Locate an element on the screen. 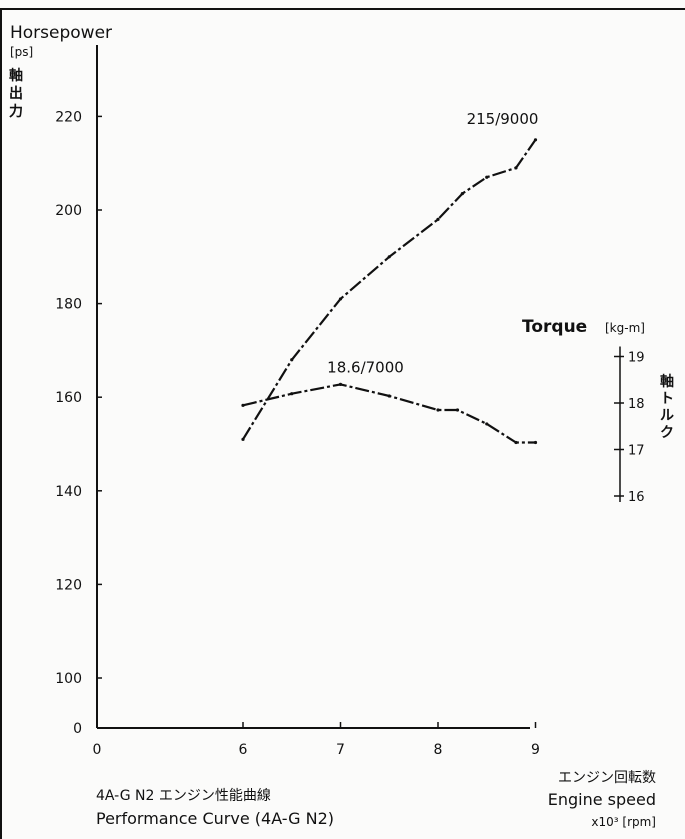  y-right-jp-char: 軸 is located at coordinates (667, 381).